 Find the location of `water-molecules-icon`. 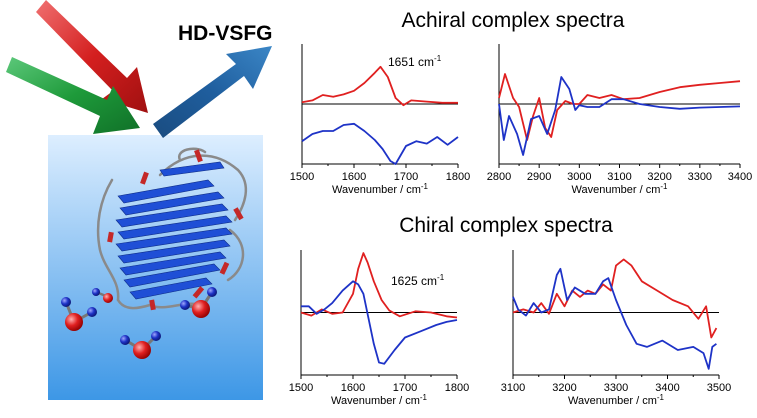

water-molecules-icon is located at coordinates (139, 323).